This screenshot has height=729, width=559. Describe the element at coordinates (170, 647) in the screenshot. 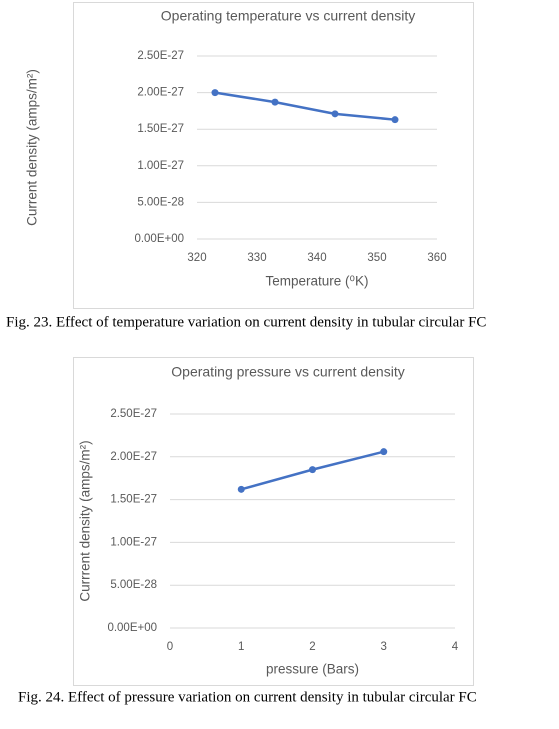

I see `x-tick-label: 0` at that location.